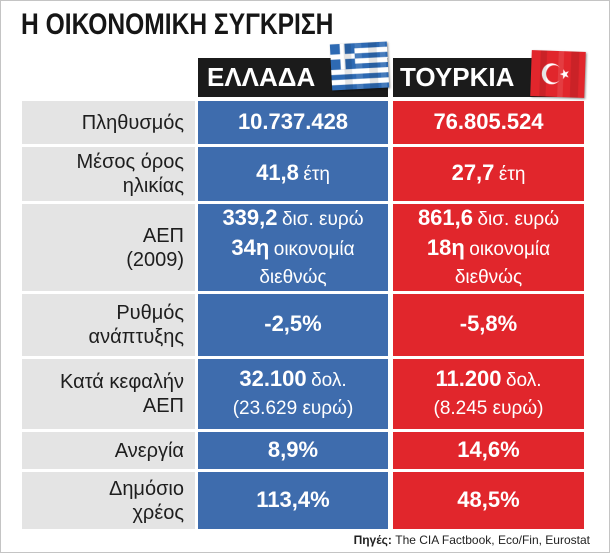 The width and height of the screenshot is (610, 553). I want to click on cell-value: 113,4%, so click(293, 499).